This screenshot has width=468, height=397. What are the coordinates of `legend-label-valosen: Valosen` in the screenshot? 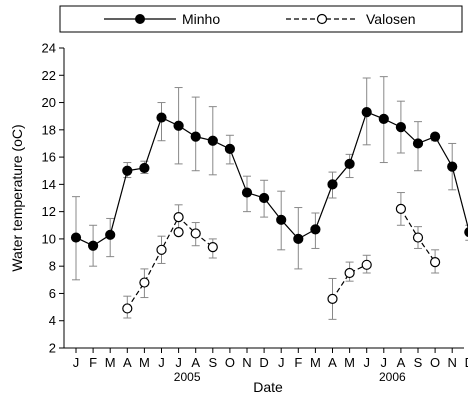 It's located at (391, 19).